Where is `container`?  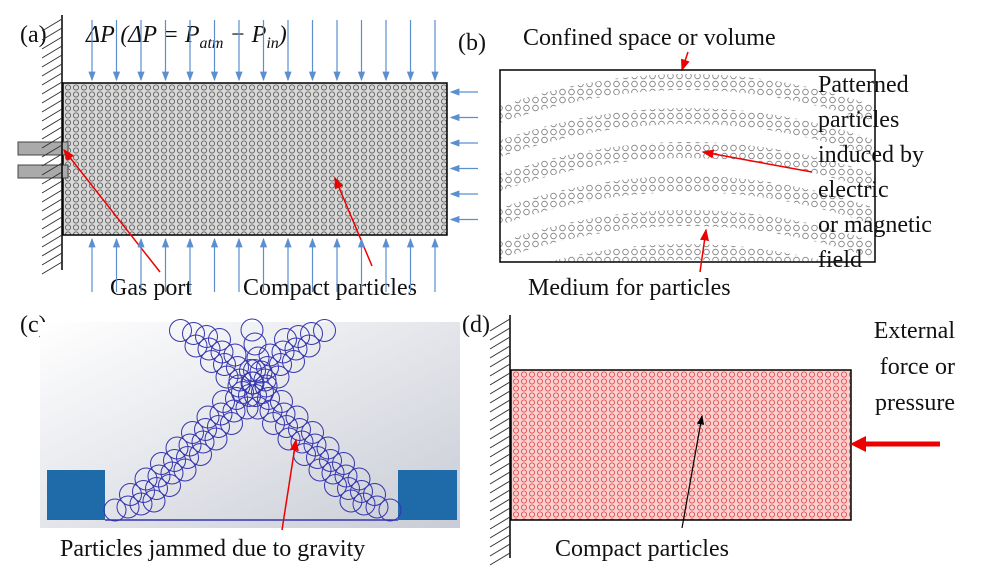 container is located at coordinates (687, 166).